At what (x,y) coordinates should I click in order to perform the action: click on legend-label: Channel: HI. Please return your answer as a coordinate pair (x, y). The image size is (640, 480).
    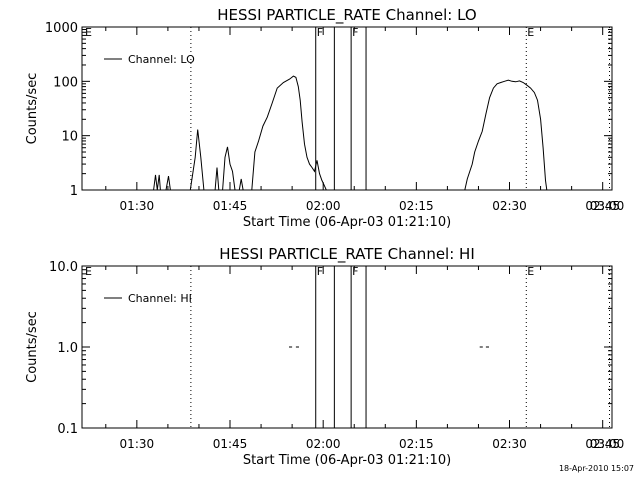
    Looking at the image, I should click on (160, 298).